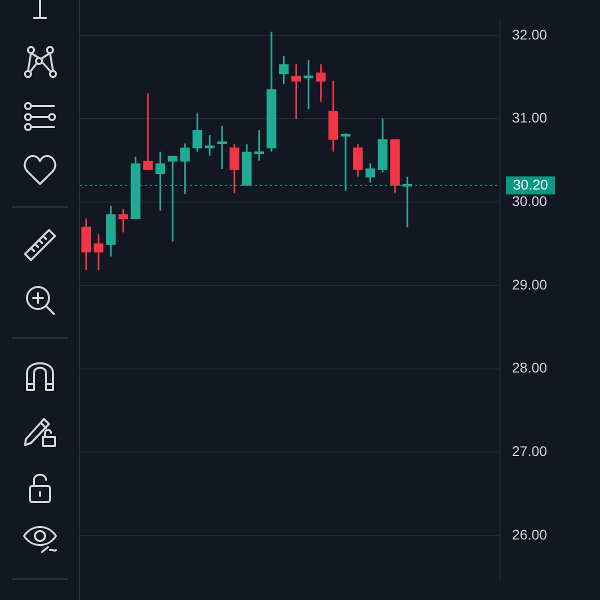  Describe the element at coordinates (530, 184) in the screenshot. I see `ref-line-label: 30.20` at that location.